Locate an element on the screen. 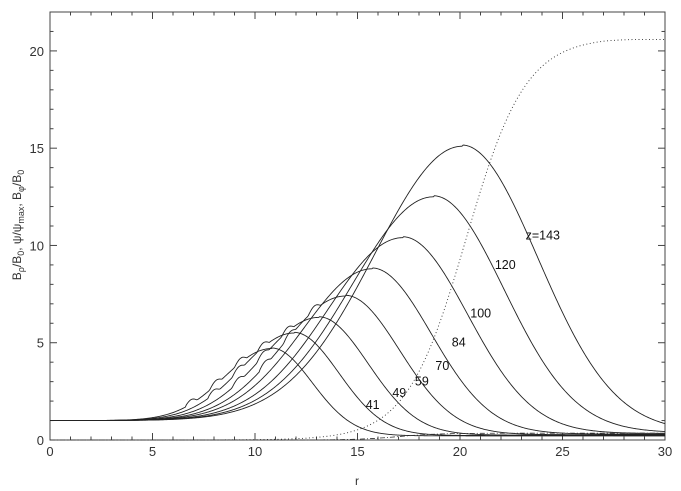  curve-label-z59: 59 is located at coordinates (422, 382).